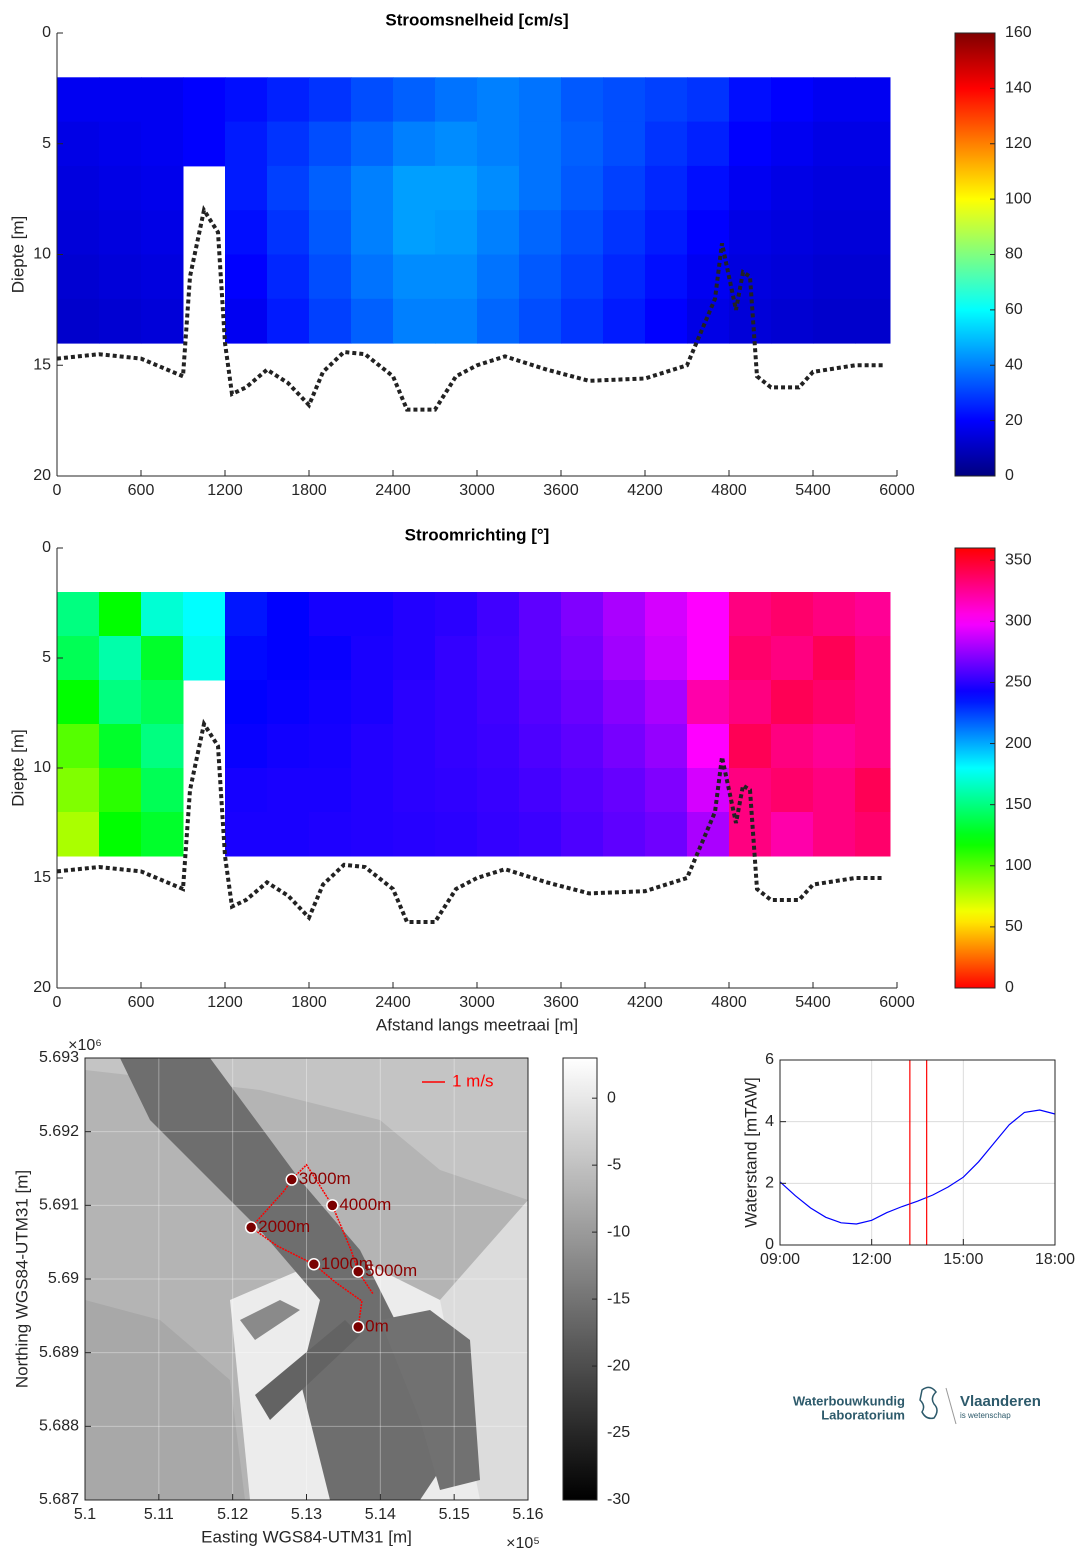 Image resolution: width=1080 pixels, height=1555 pixels. I want to click on x-tick-label: 6000, so click(897, 1002).